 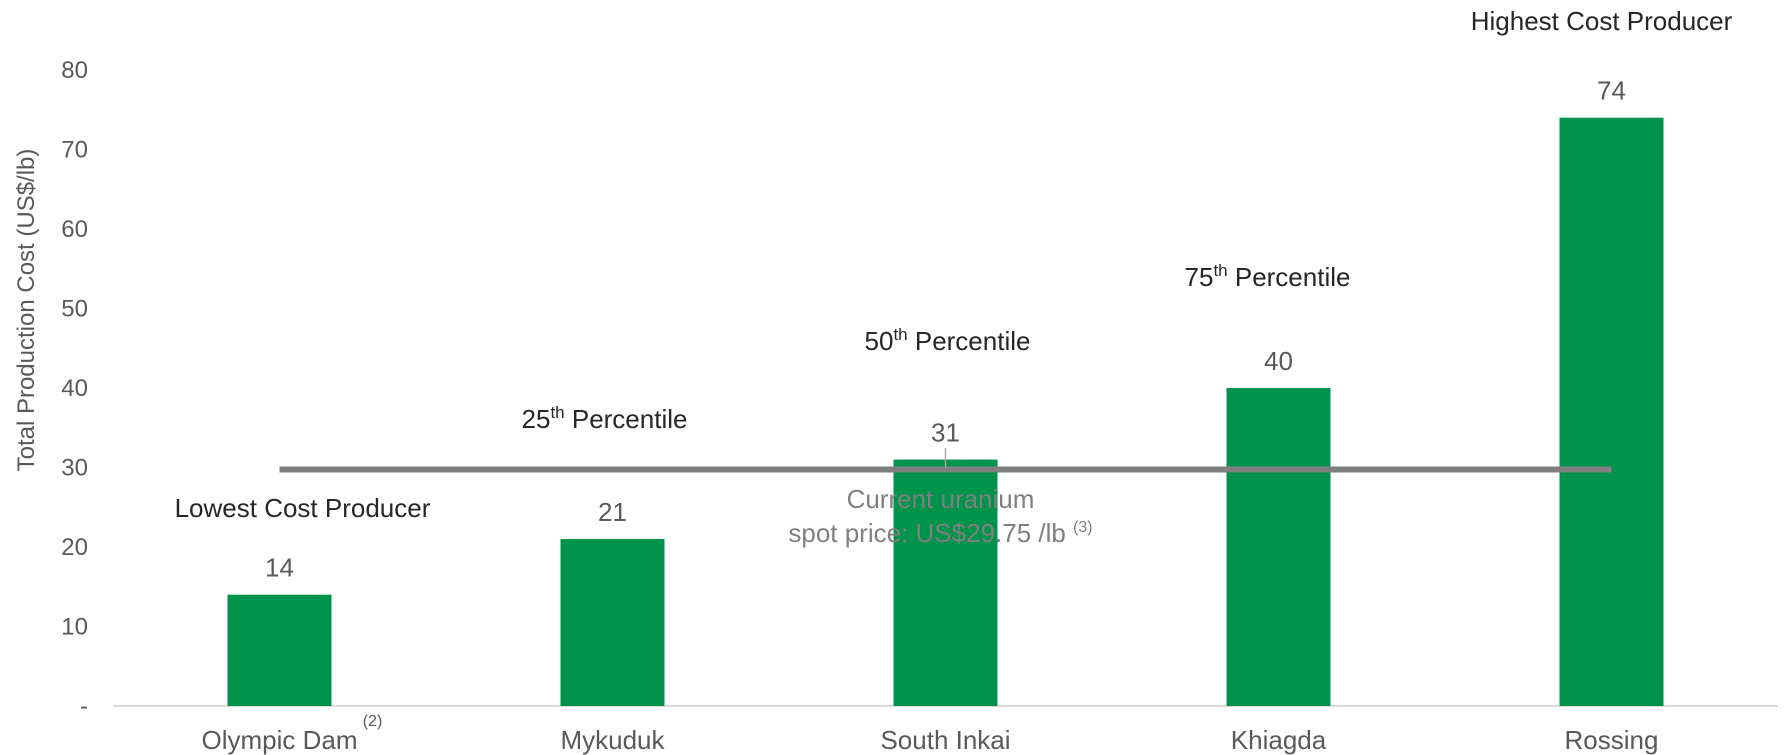 What do you see at coordinates (1611, 91) in the screenshot?
I see `data-label: 74` at bounding box center [1611, 91].